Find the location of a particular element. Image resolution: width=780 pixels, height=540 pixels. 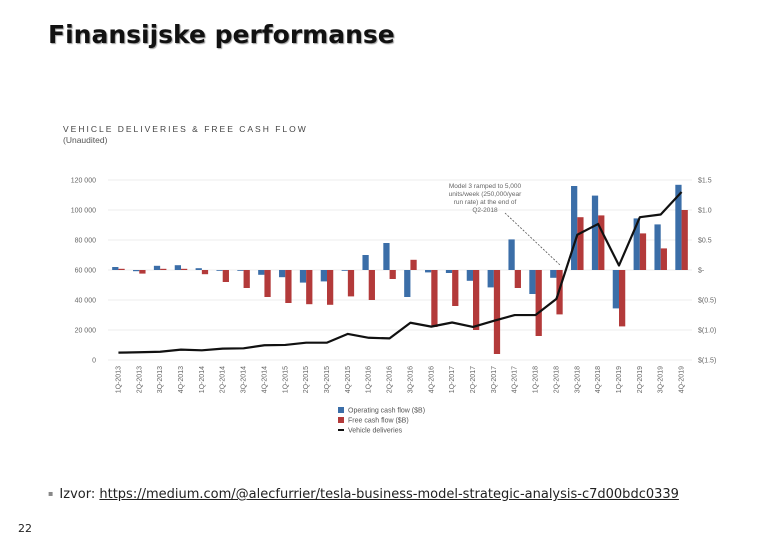

x-tick-label: 2Q-2016 is located at coordinates (390, 379).